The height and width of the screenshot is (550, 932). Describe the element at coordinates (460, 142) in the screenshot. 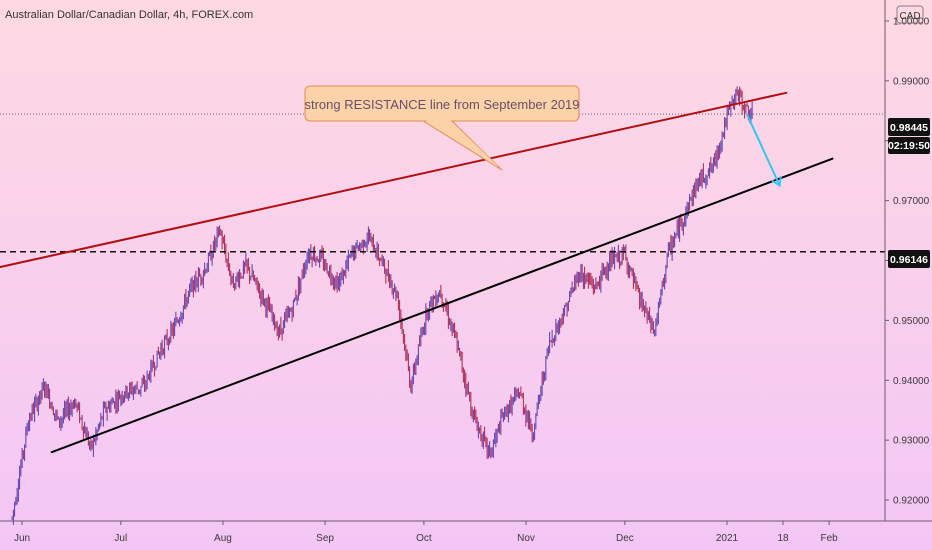

I see `callout-pointer-join` at that location.